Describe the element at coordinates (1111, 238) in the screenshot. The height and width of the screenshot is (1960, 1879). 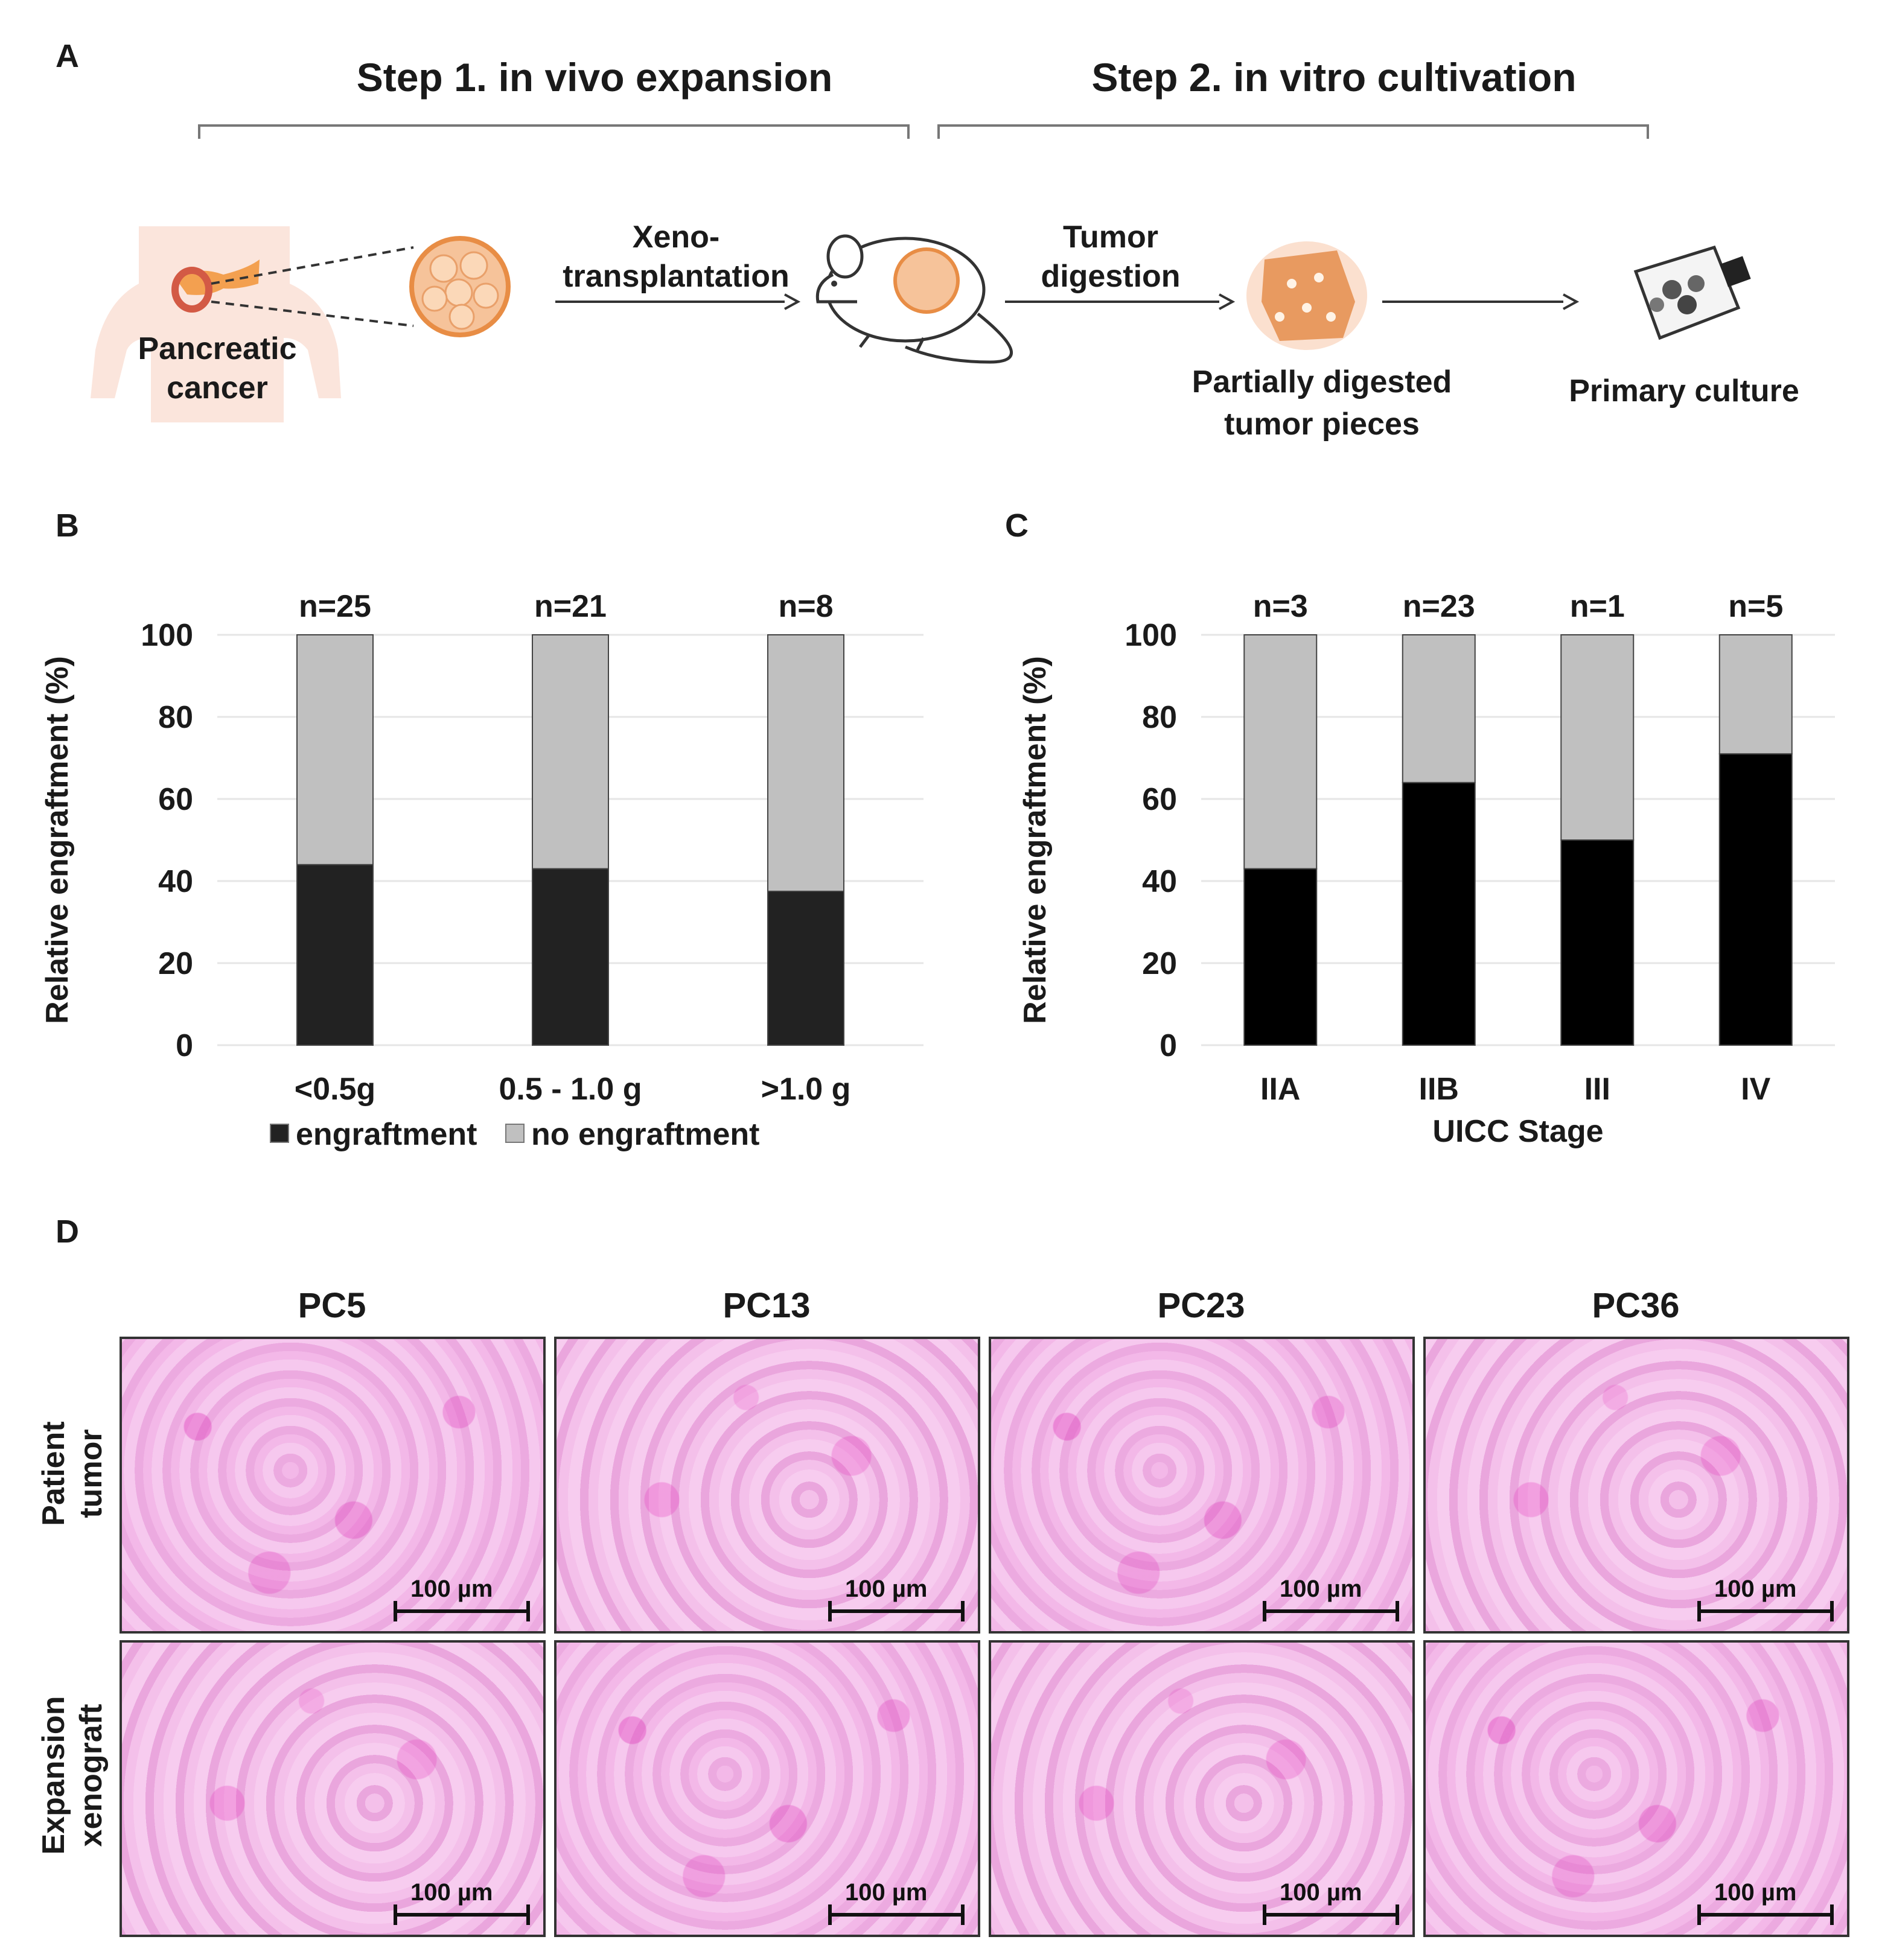
I see `arrow2-label-line1: Tumor` at that location.